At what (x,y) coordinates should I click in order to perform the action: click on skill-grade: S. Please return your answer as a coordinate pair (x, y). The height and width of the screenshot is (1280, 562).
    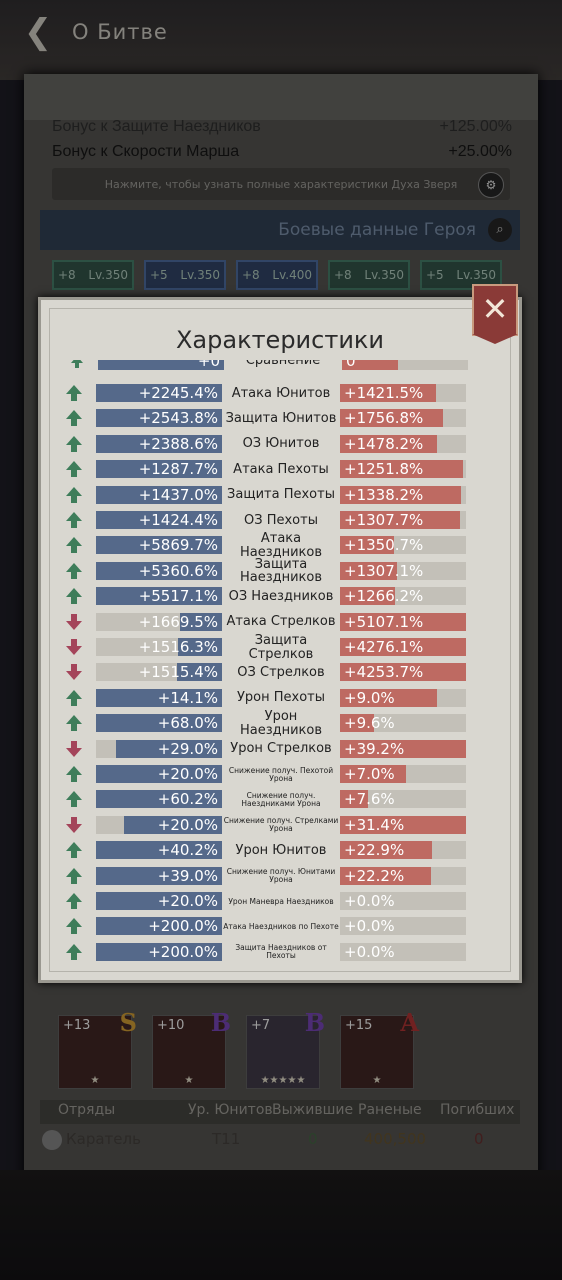
    Looking at the image, I should click on (128, 1022).